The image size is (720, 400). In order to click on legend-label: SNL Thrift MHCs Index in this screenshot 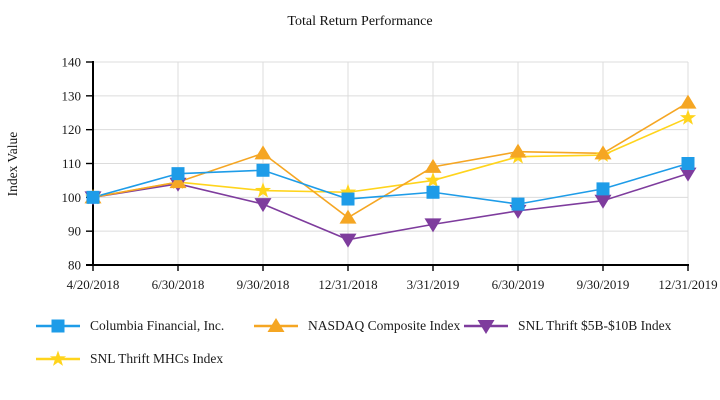, I will do `click(157, 358)`.